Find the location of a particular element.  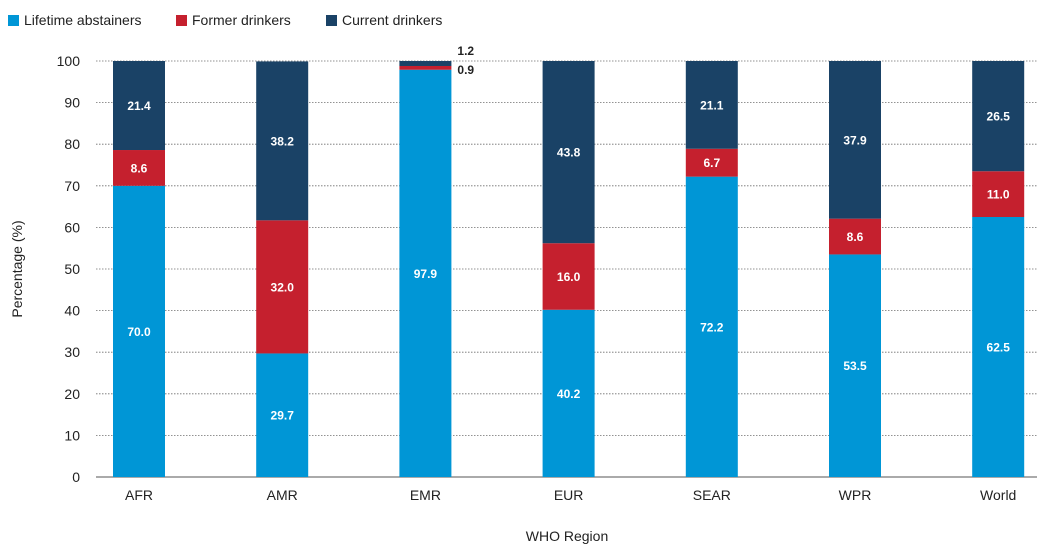

x-tick-label: EUR is located at coordinates (569, 495).